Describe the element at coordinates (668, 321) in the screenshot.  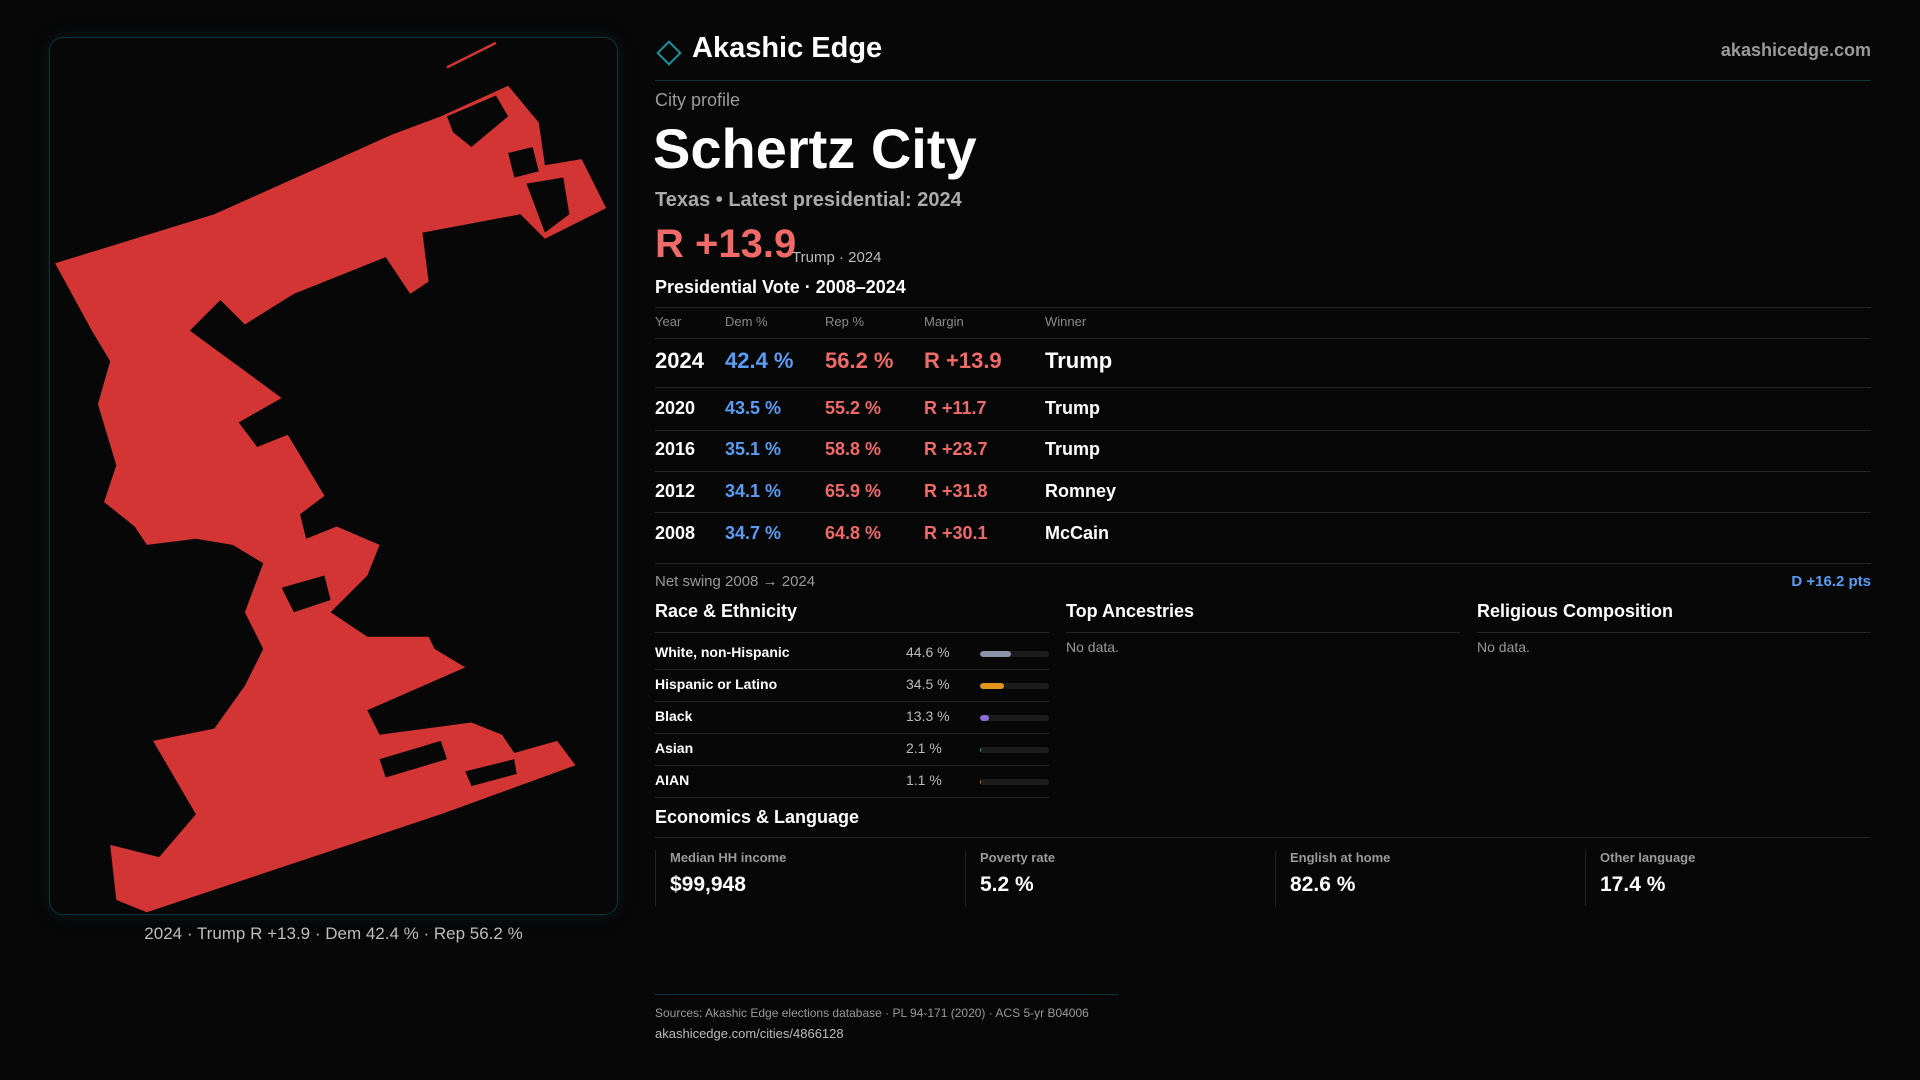
I see `col-year: Year` at that location.